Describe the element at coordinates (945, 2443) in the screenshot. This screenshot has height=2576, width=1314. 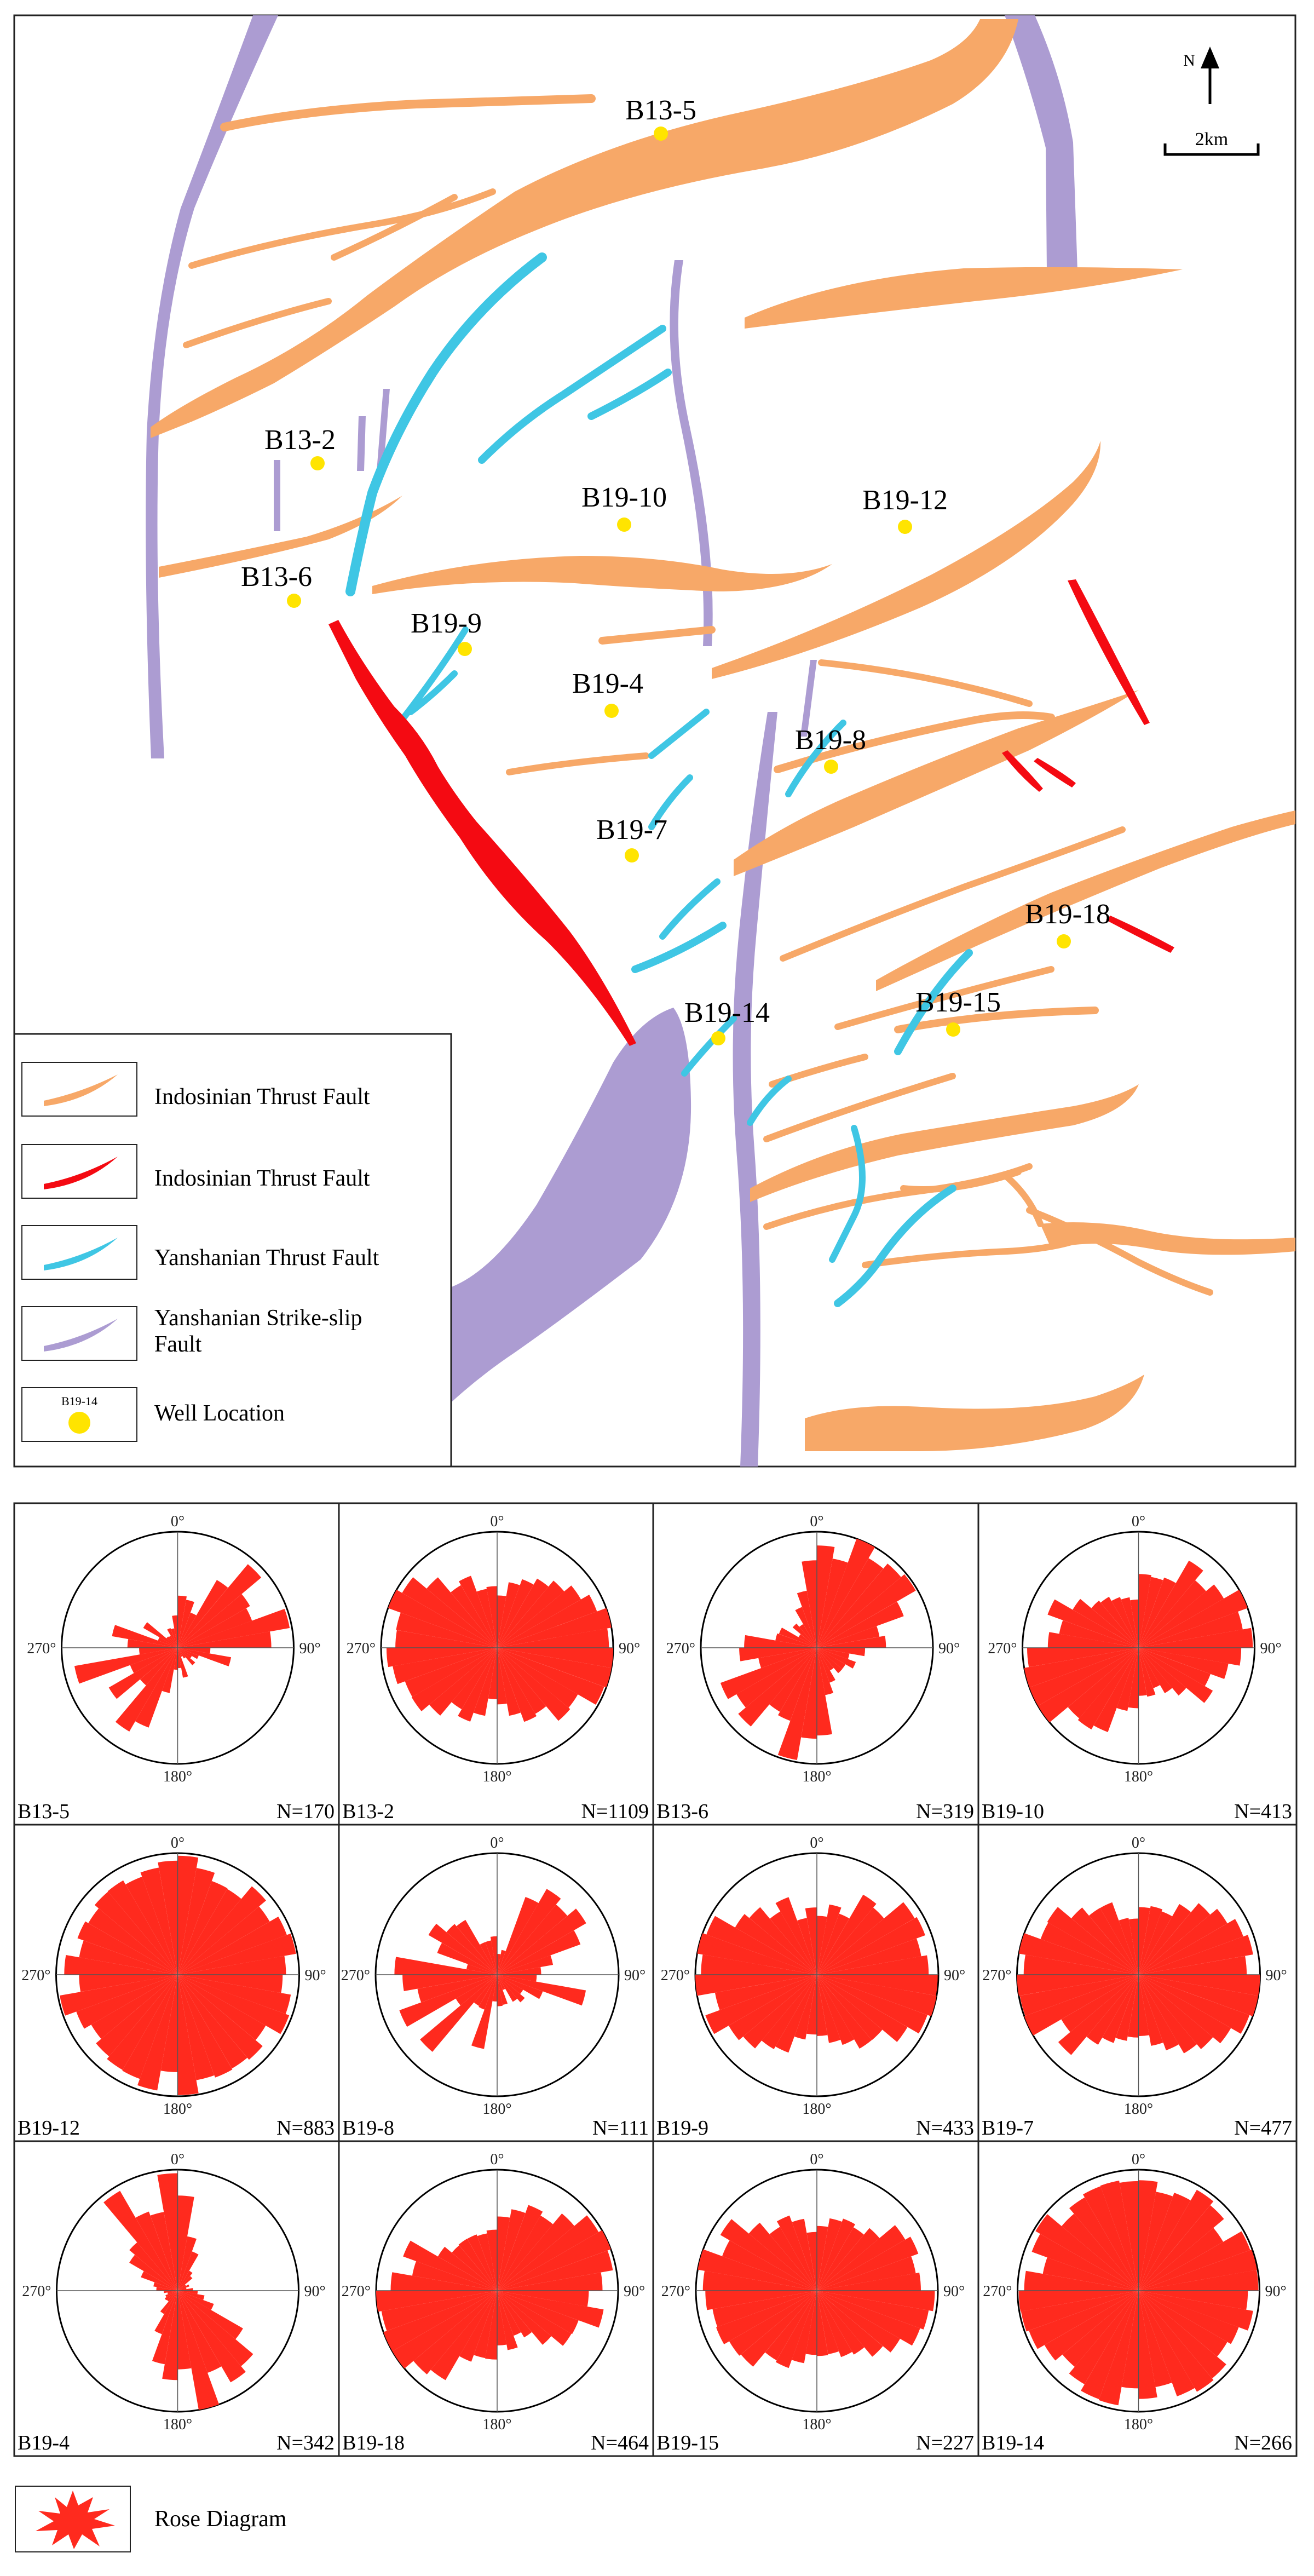
I see `rose-count-label: N=227` at that location.